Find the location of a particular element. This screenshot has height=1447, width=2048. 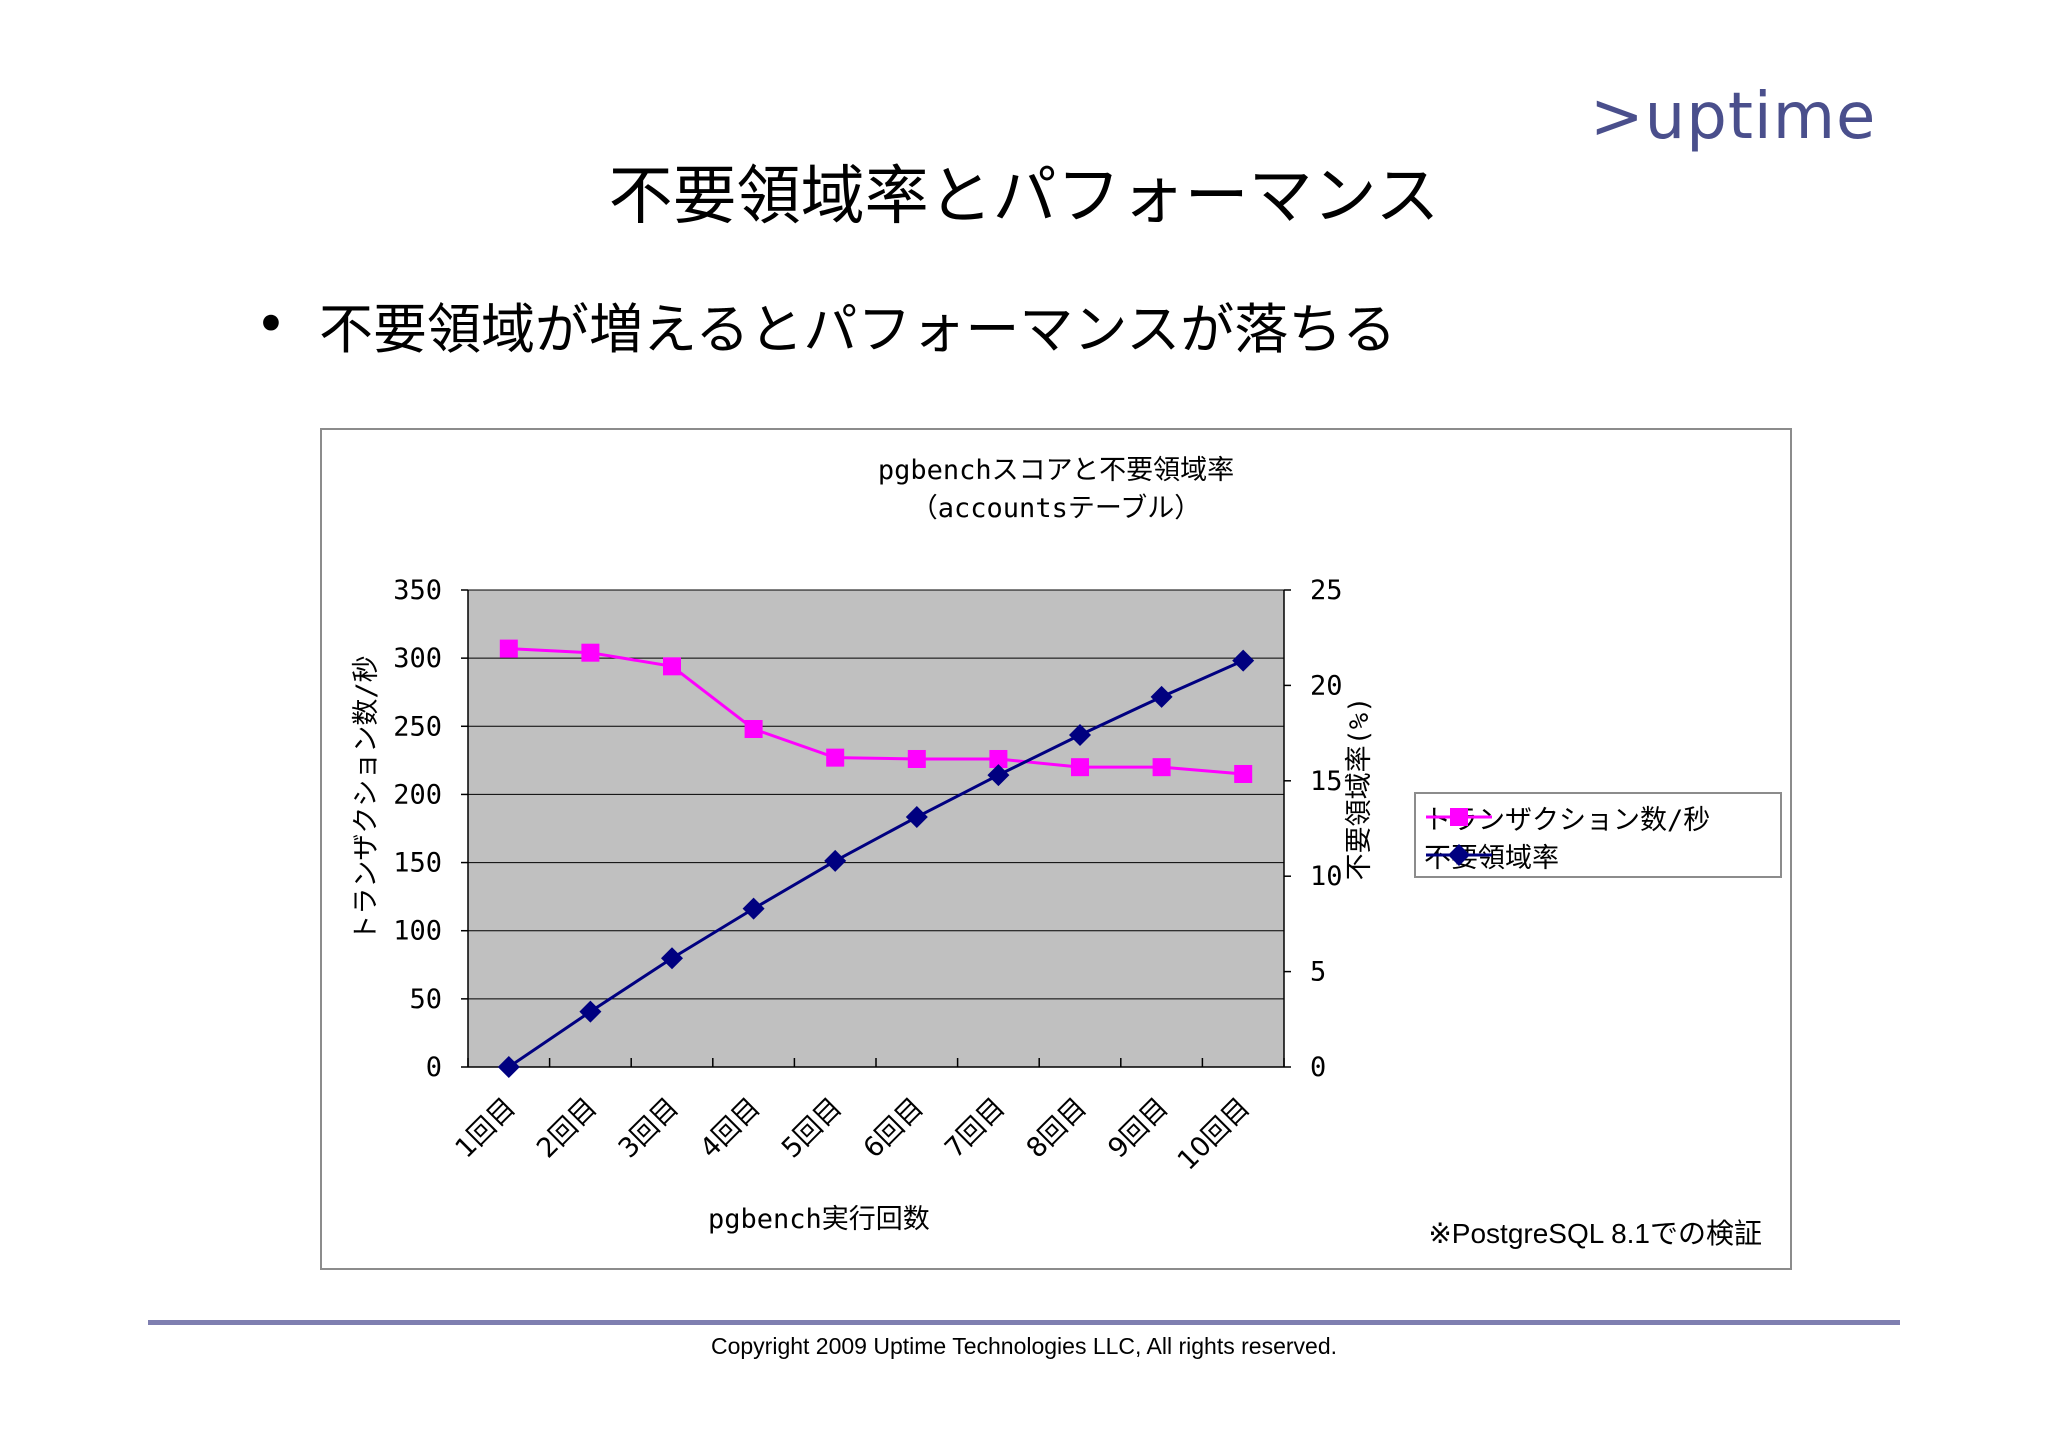

y-tick-label: 100 is located at coordinates (417, 931).